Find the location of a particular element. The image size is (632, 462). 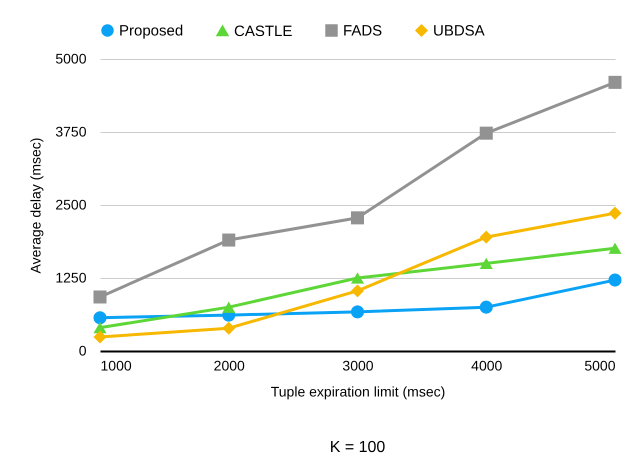

text: K = 100 is located at coordinates (358, 447).